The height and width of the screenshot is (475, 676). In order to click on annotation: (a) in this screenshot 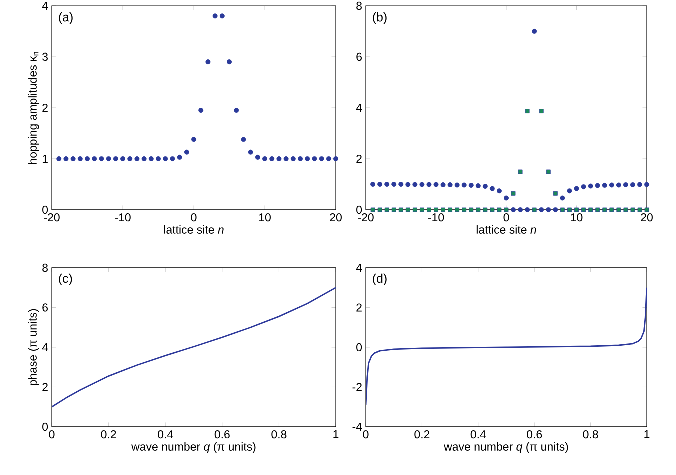, I will do `click(66, 18)`.